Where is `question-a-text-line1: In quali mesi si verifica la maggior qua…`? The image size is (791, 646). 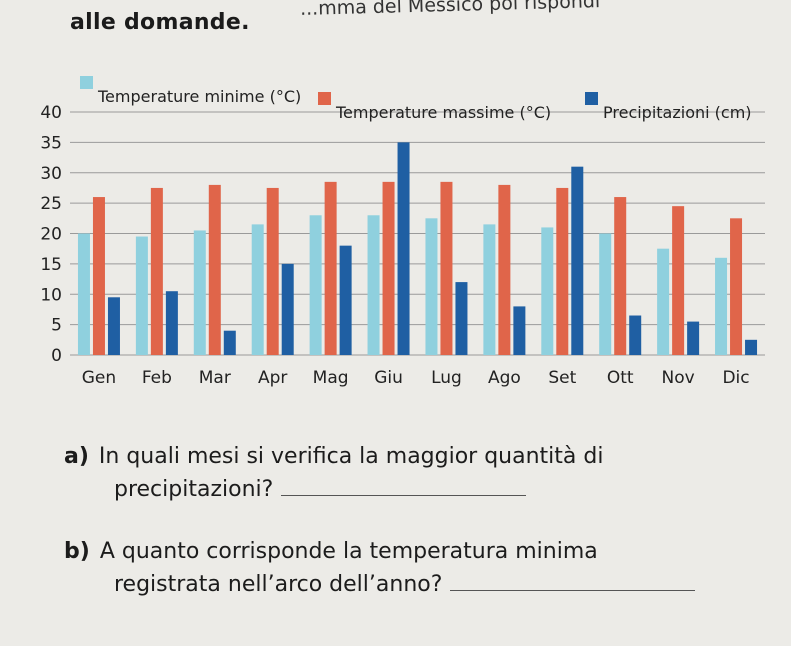 question-a-text-line1: In quali mesi si verifica la maggior qua… is located at coordinates (351, 456).